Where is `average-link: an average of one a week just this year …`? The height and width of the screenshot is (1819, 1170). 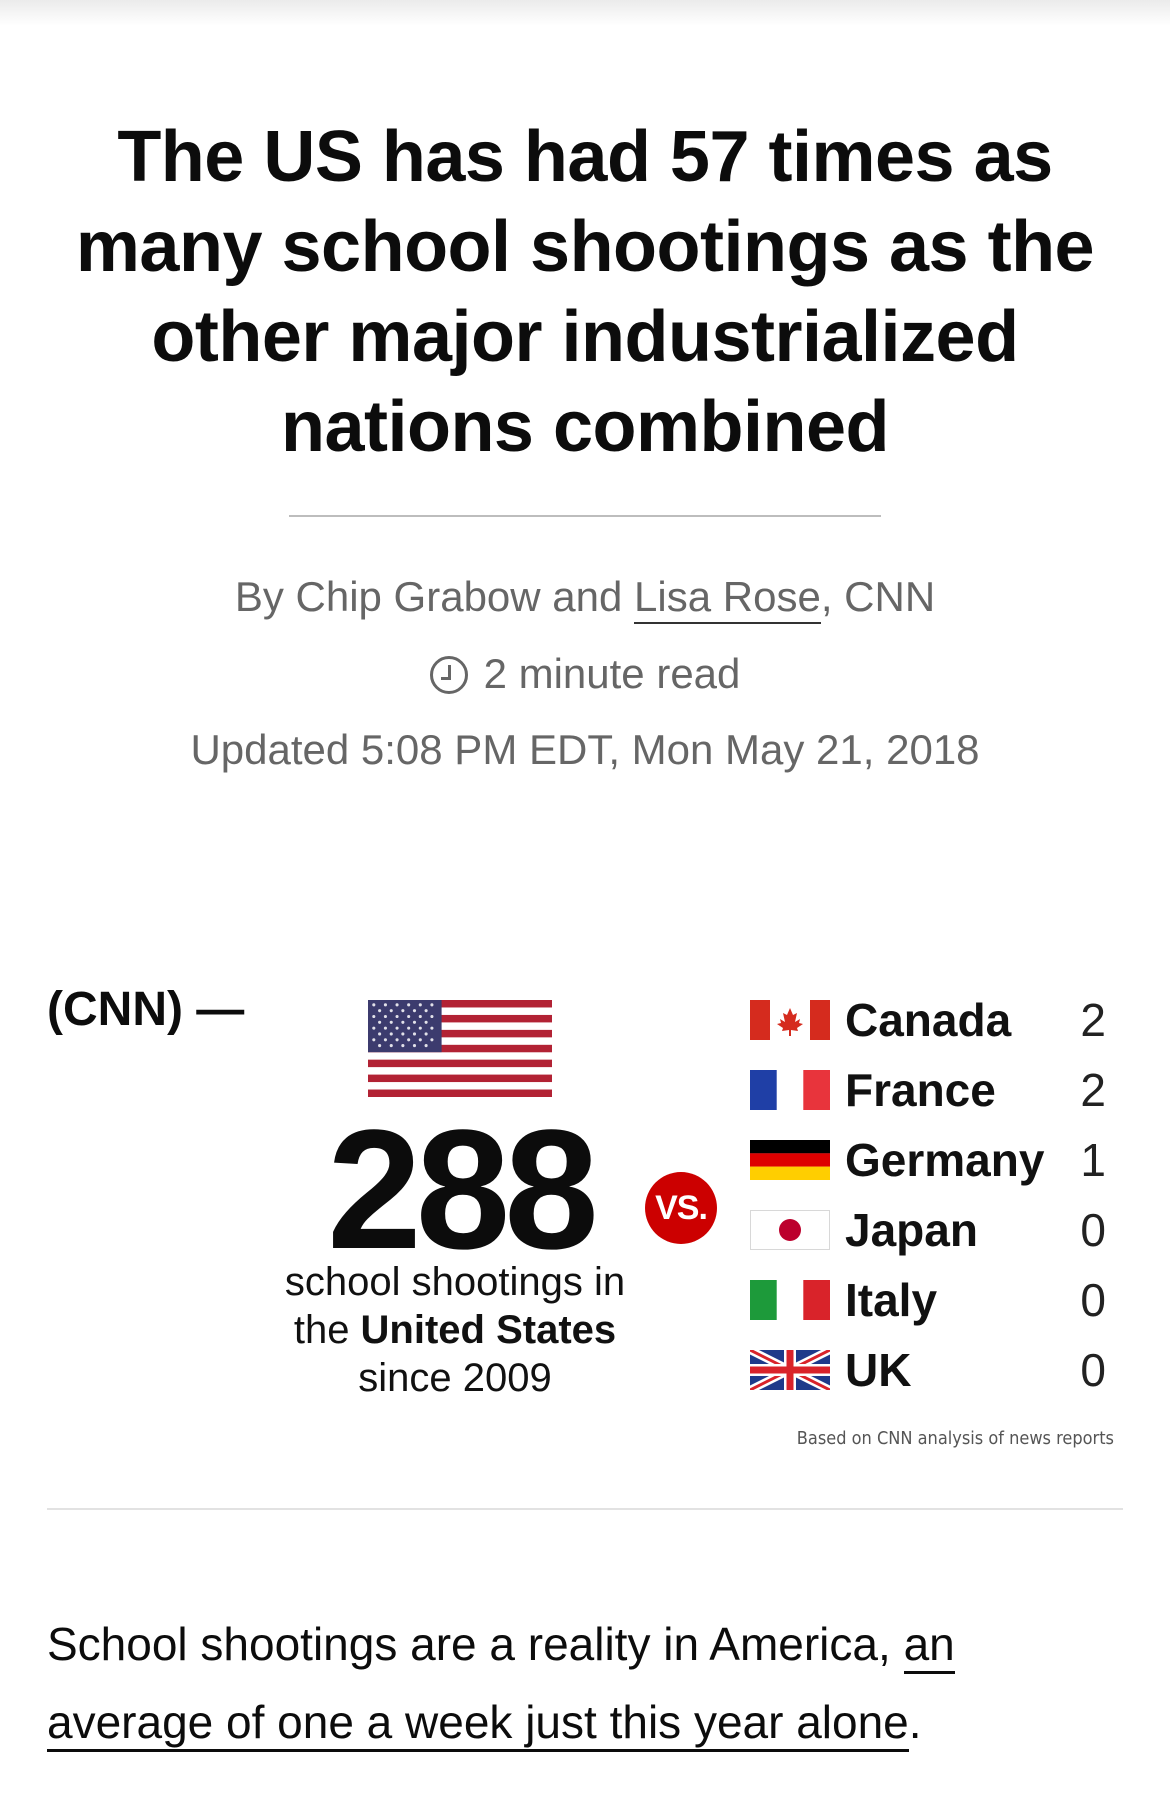
average-link: an average of one a week just this year … is located at coordinates (501, 1685).